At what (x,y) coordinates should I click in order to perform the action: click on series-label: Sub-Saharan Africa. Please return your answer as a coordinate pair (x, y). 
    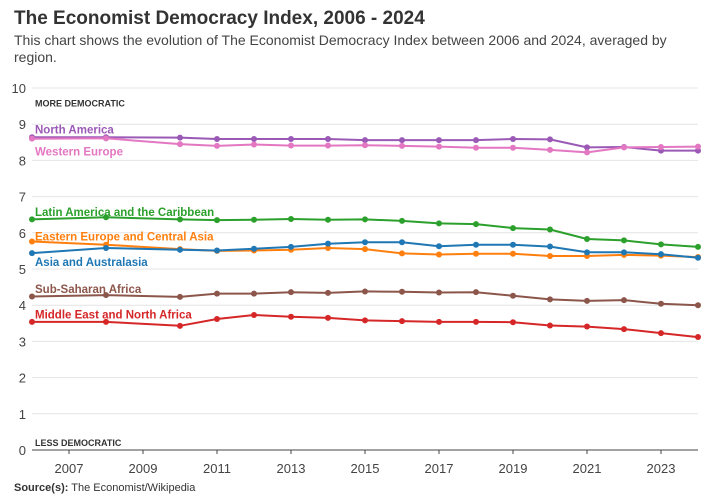
    Looking at the image, I should click on (88, 290).